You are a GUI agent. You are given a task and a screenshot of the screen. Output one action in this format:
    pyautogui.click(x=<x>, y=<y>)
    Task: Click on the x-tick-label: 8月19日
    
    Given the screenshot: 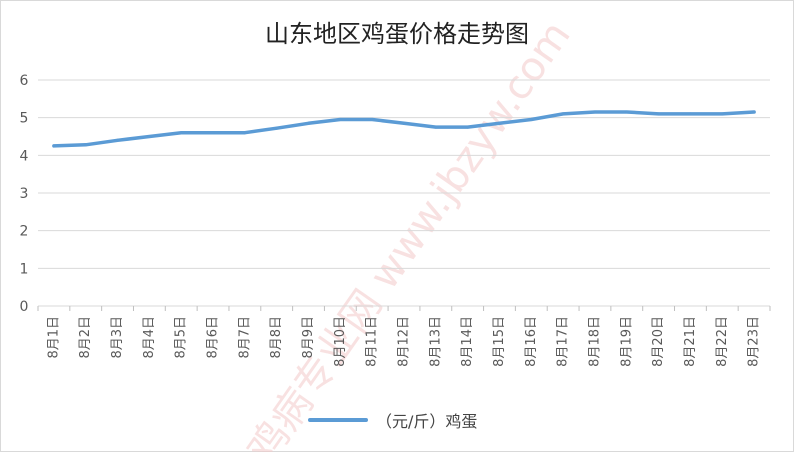 What is the action you would take?
    pyautogui.click(x=626, y=341)
    